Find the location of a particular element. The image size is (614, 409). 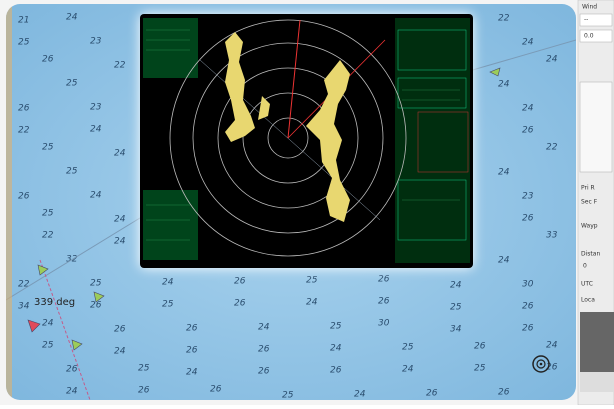

wind-value: -- is located at coordinates (586, 20).